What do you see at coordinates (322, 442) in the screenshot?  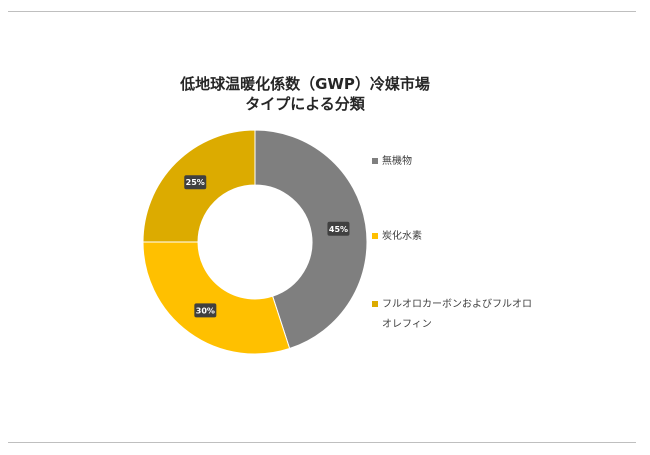 I see `bottom-divider` at bounding box center [322, 442].